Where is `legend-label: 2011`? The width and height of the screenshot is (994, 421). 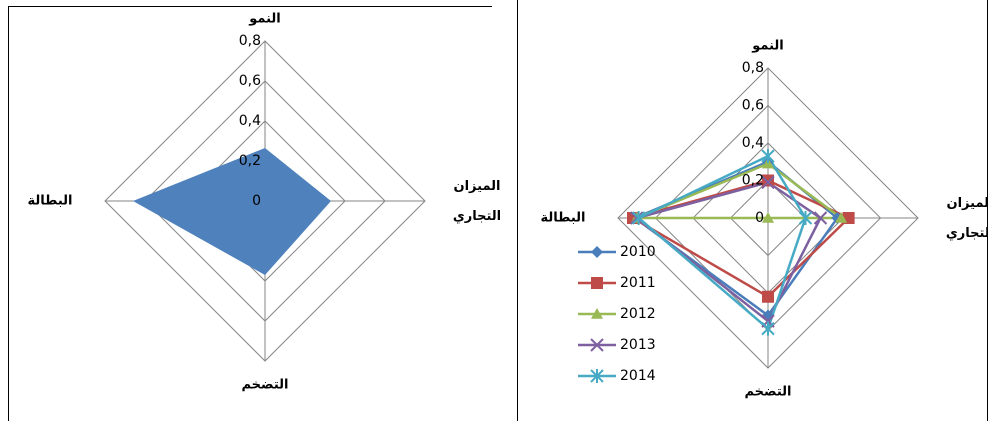 legend-label: 2011 is located at coordinates (638, 283).